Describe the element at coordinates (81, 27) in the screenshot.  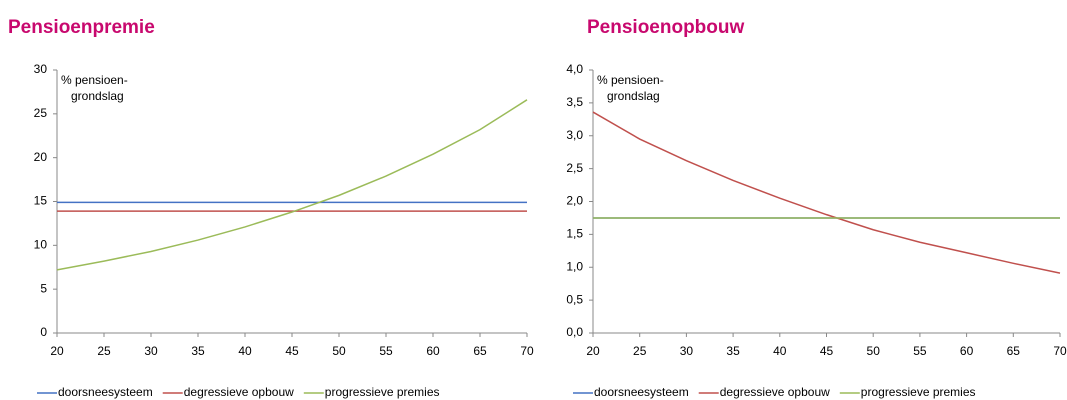
I see `chart-title: Pensioenpremie` at that location.